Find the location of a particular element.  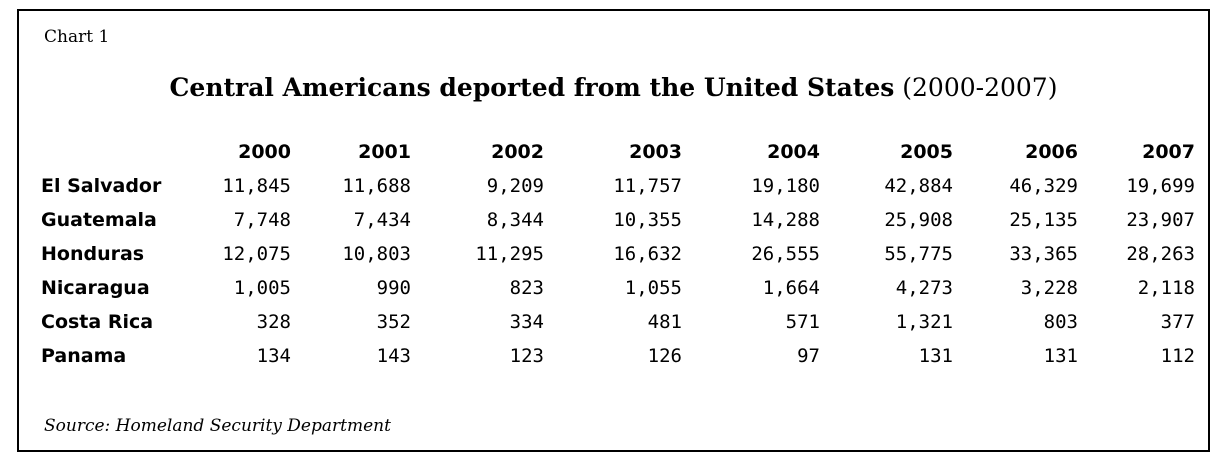

table-cell: 23,907 is located at coordinates (1160, 220).